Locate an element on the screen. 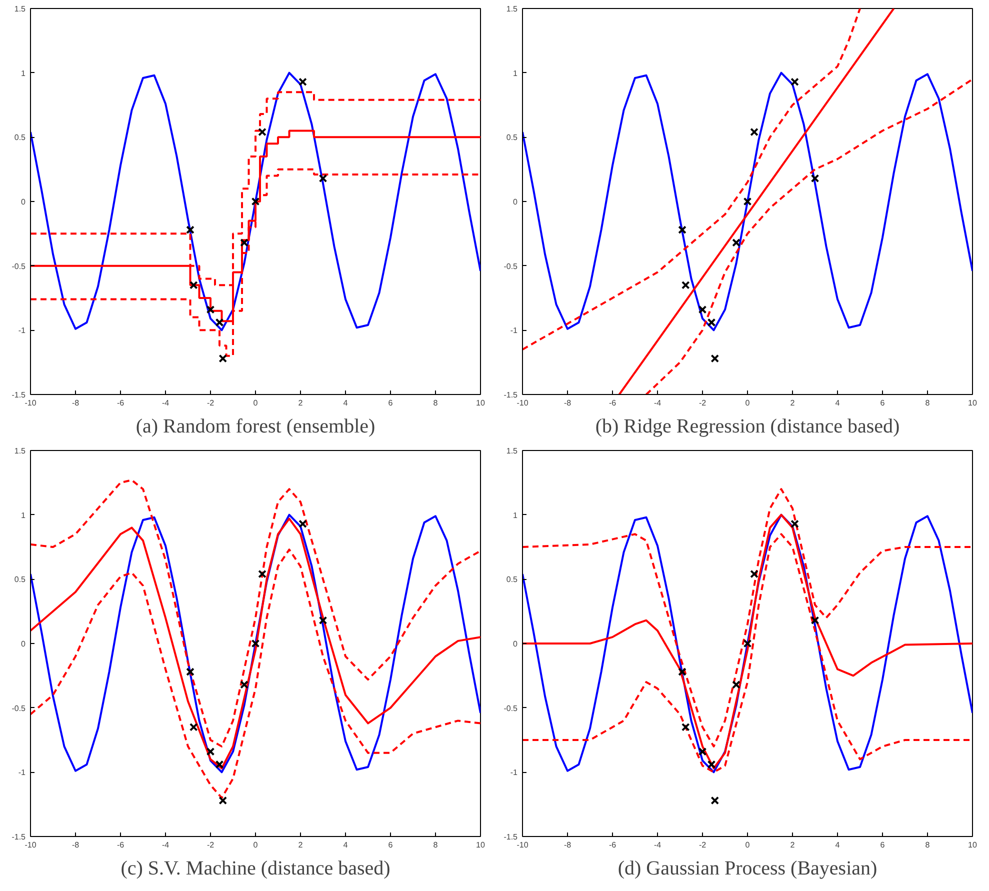  text: (d) Gaussian Process (Bayesian) is located at coordinates (748, 869).